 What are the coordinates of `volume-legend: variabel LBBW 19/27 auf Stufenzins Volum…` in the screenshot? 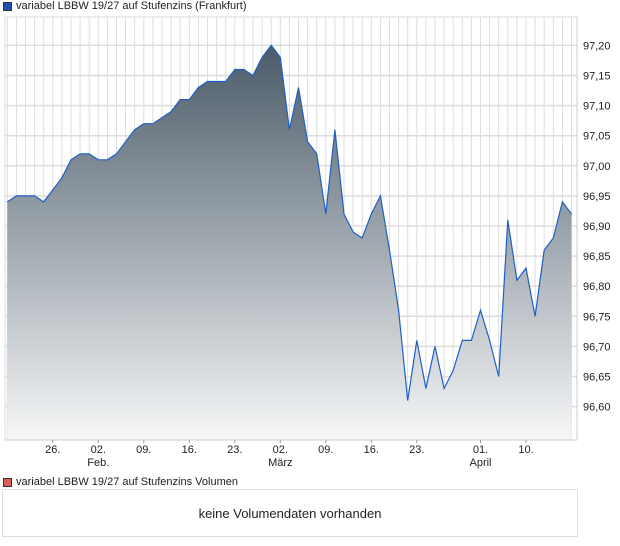 It's located at (120, 482).